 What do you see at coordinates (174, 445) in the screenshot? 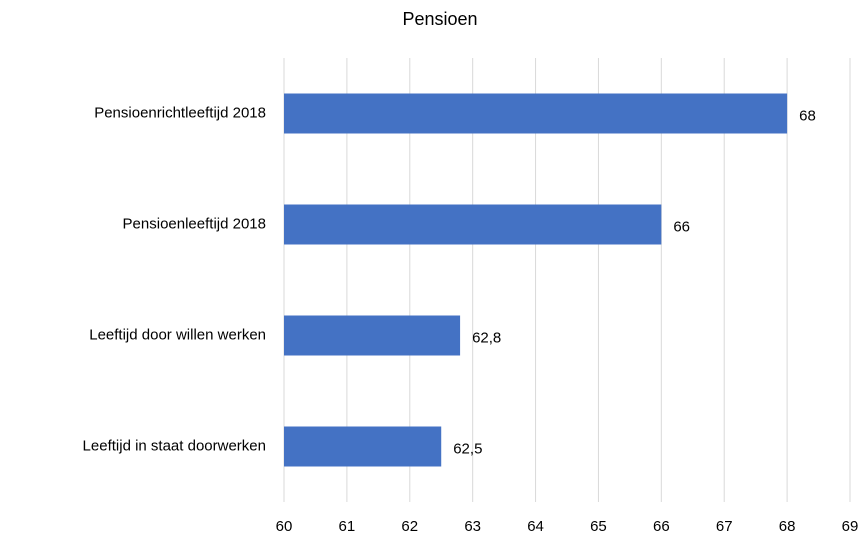
I see `y-tick-label: Leeftijd in staat doorwerken` at bounding box center [174, 445].